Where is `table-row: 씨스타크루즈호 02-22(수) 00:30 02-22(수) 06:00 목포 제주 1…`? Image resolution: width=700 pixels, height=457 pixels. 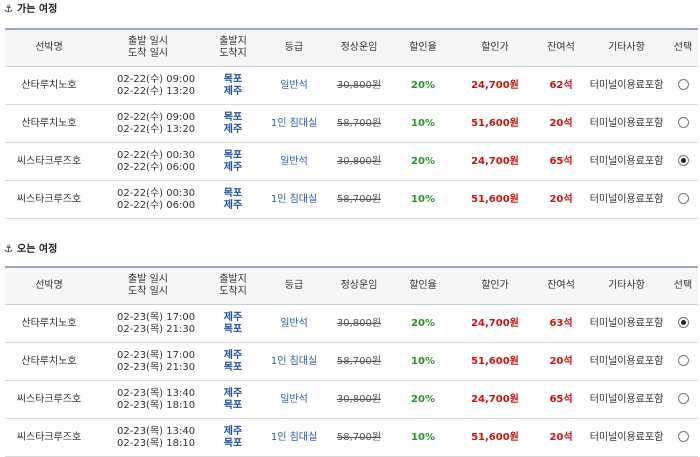 table-row: 씨스타크루즈호 02-22(수) 00:30 02-22(수) 06:00 목포 제주 1… is located at coordinates (351, 199).